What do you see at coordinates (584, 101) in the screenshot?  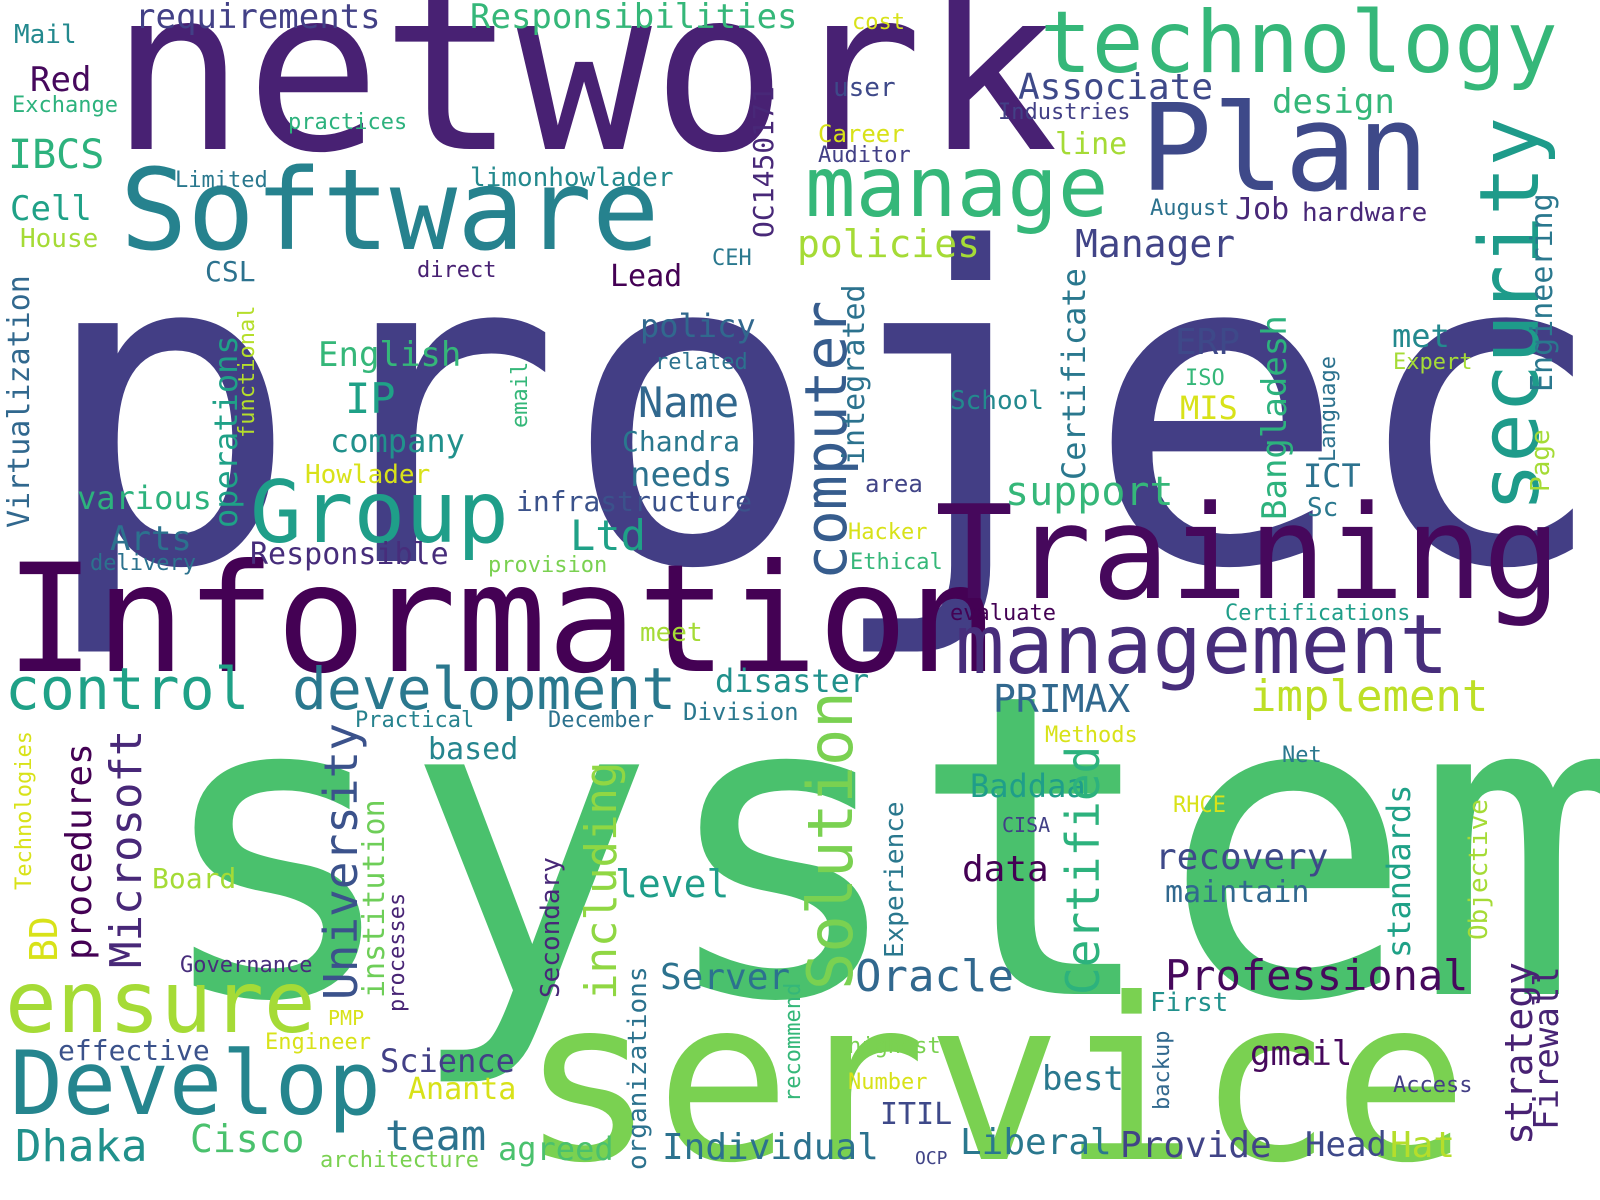 I see `word-network: network` at bounding box center [584, 101].